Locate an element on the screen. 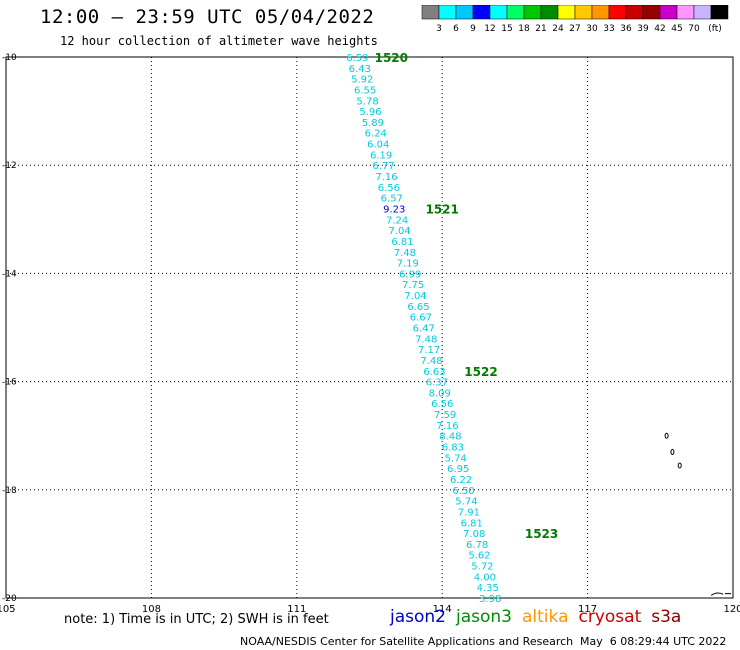 Image resolution: width=740 pixels, height=650 pixels. swh-value: 6.59 is located at coordinates (357, 58).